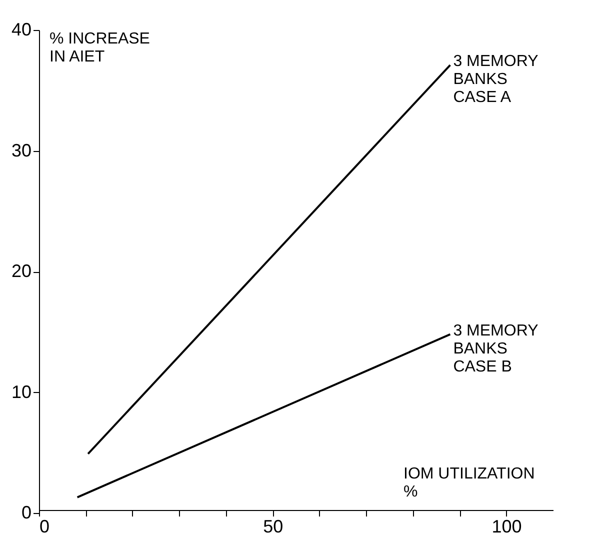  What do you see at coordinates (507, 526) in the screenshot?
I see `x-tick-label: 100` at bounding box center [507, 526].